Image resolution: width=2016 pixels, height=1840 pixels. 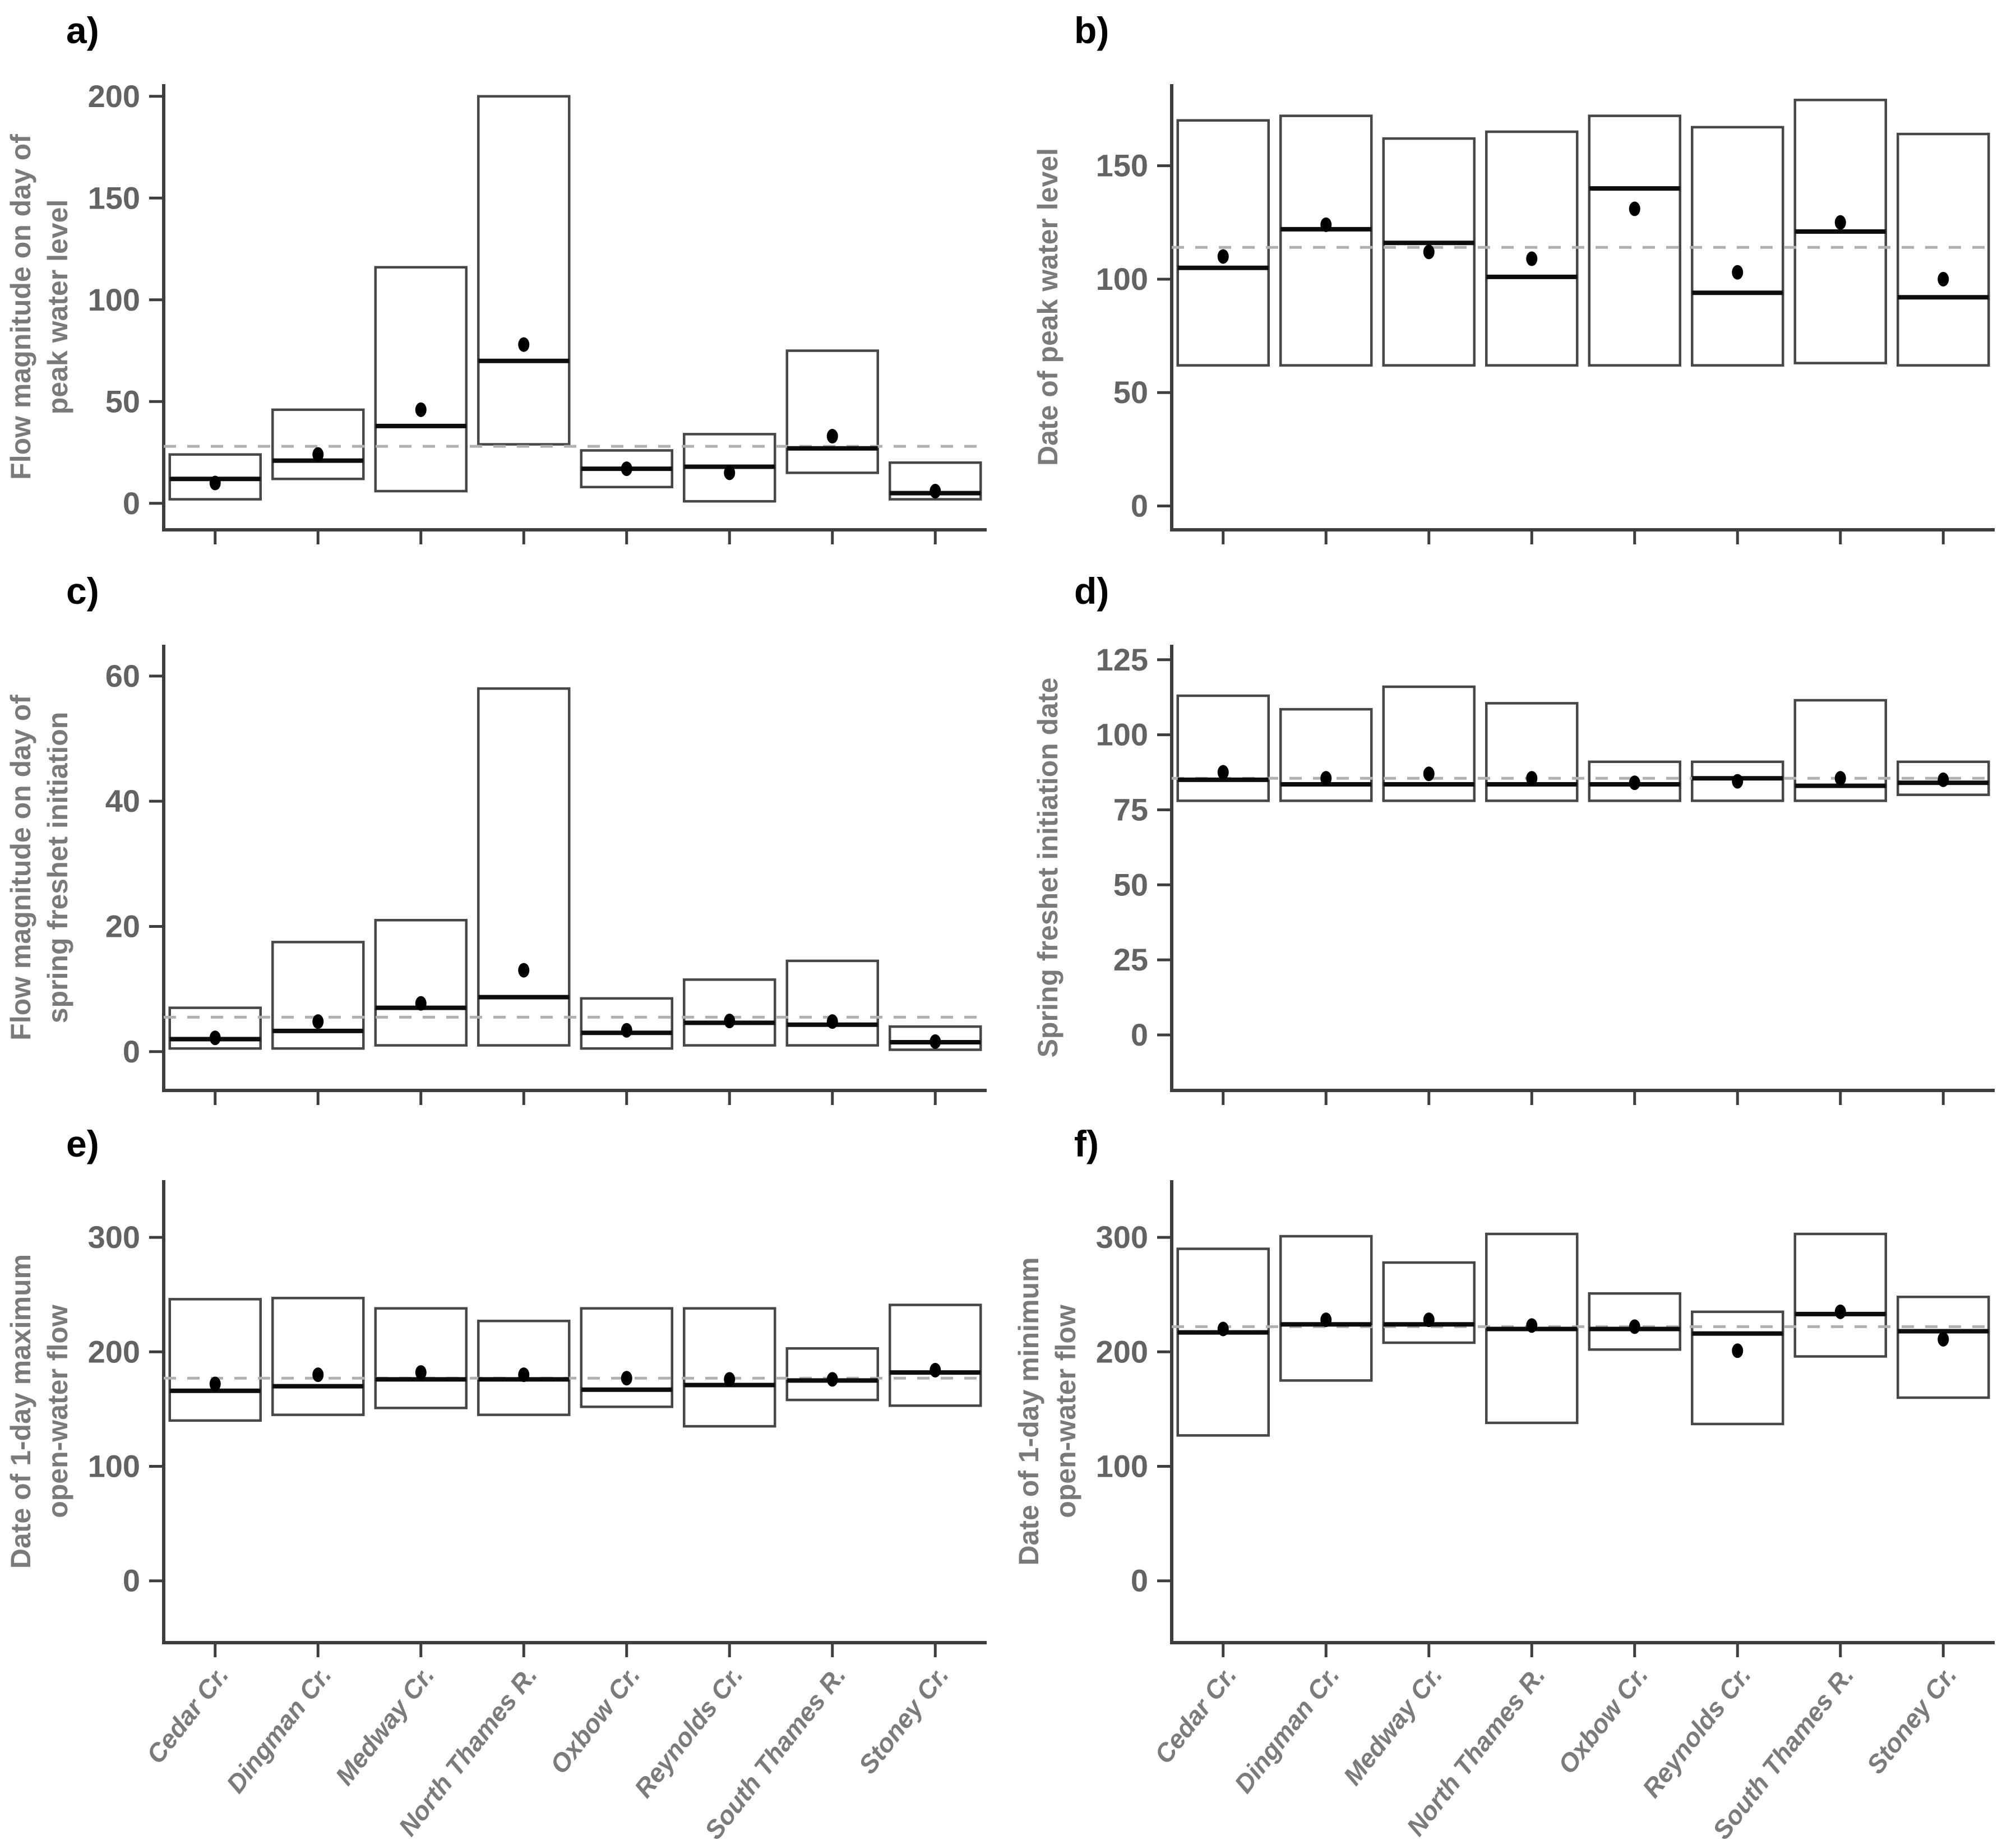 What do you see at coordinates (1087, 1144) in the screenshot?
I see `panel-f-letter: f)` at bounding box center [1087, 1144].